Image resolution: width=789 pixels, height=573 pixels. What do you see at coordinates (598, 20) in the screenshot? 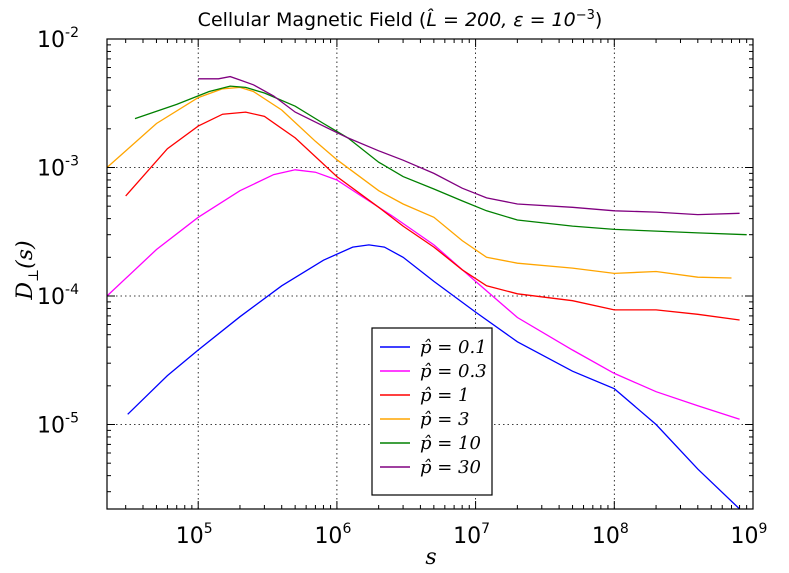
I see `chart-title-suffix: )` at bounding box center [598, 20].